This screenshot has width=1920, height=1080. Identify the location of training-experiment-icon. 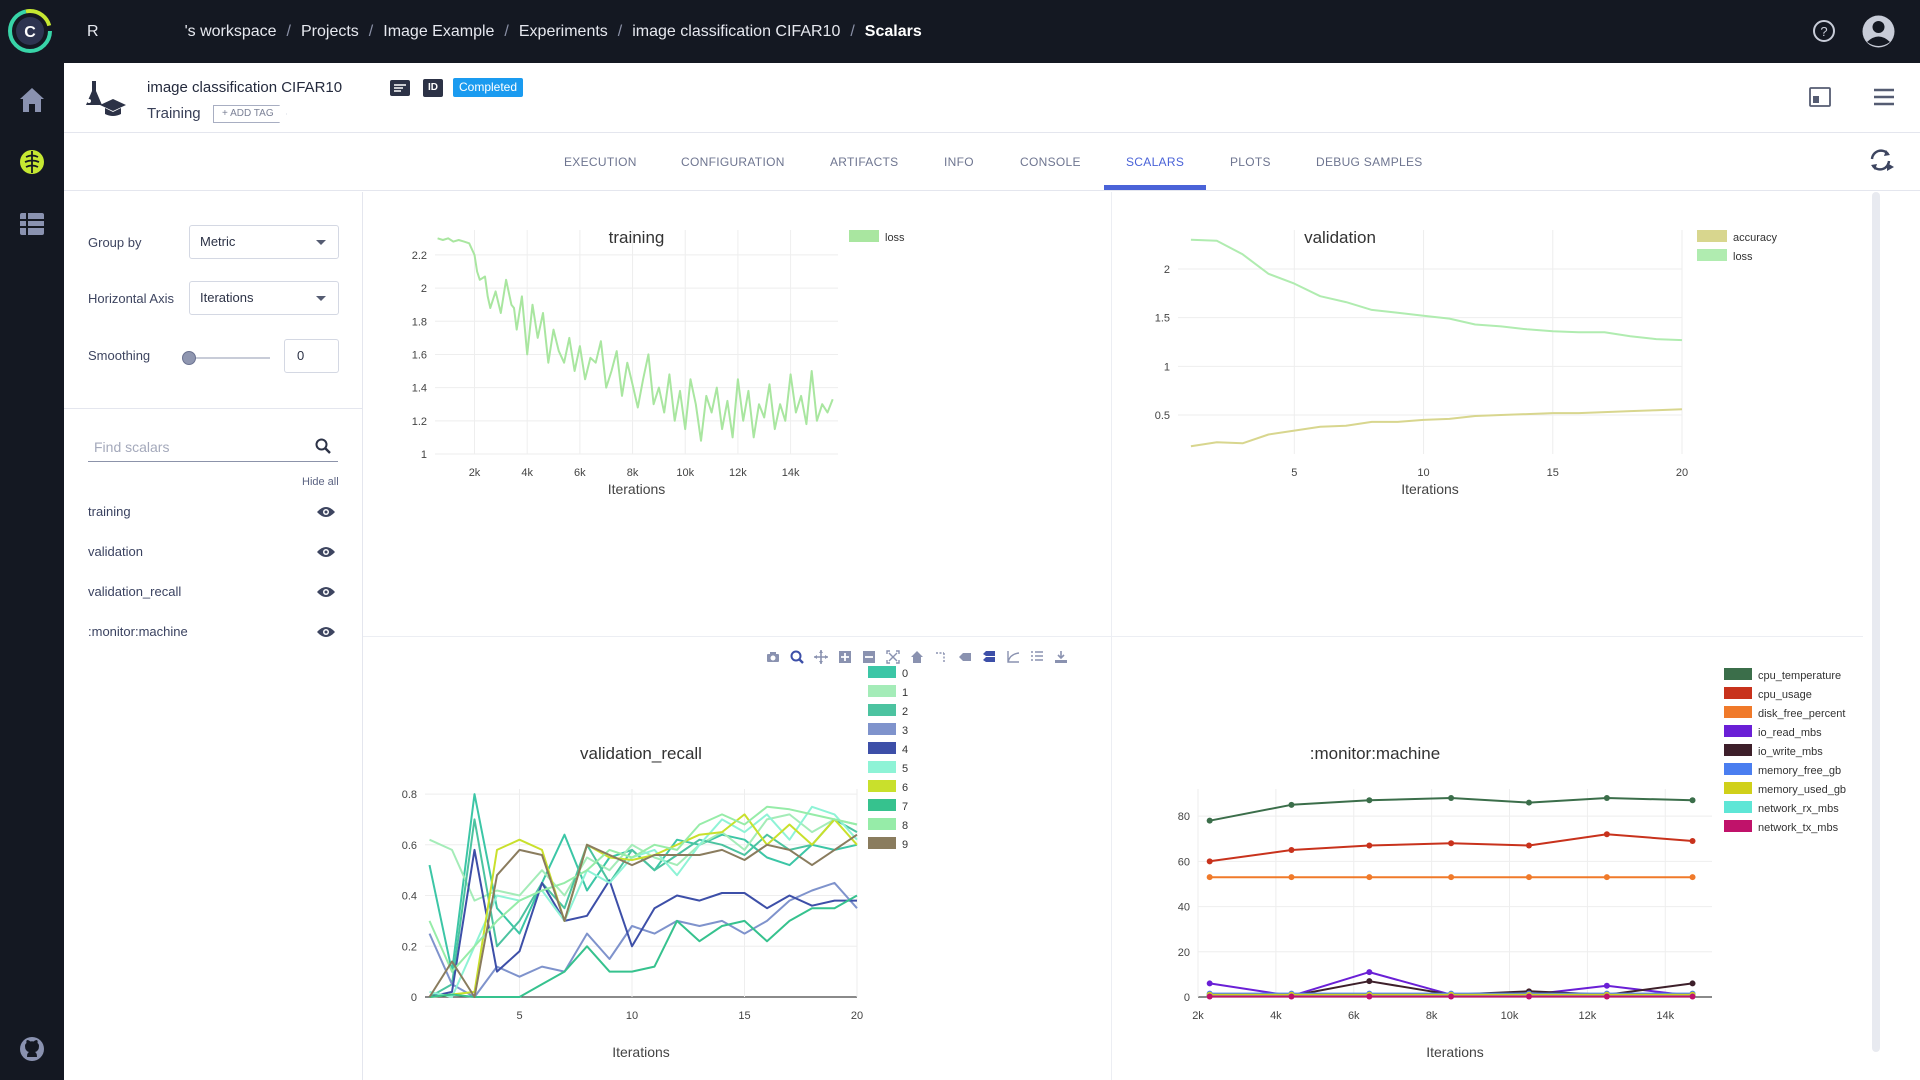
(106, 98).